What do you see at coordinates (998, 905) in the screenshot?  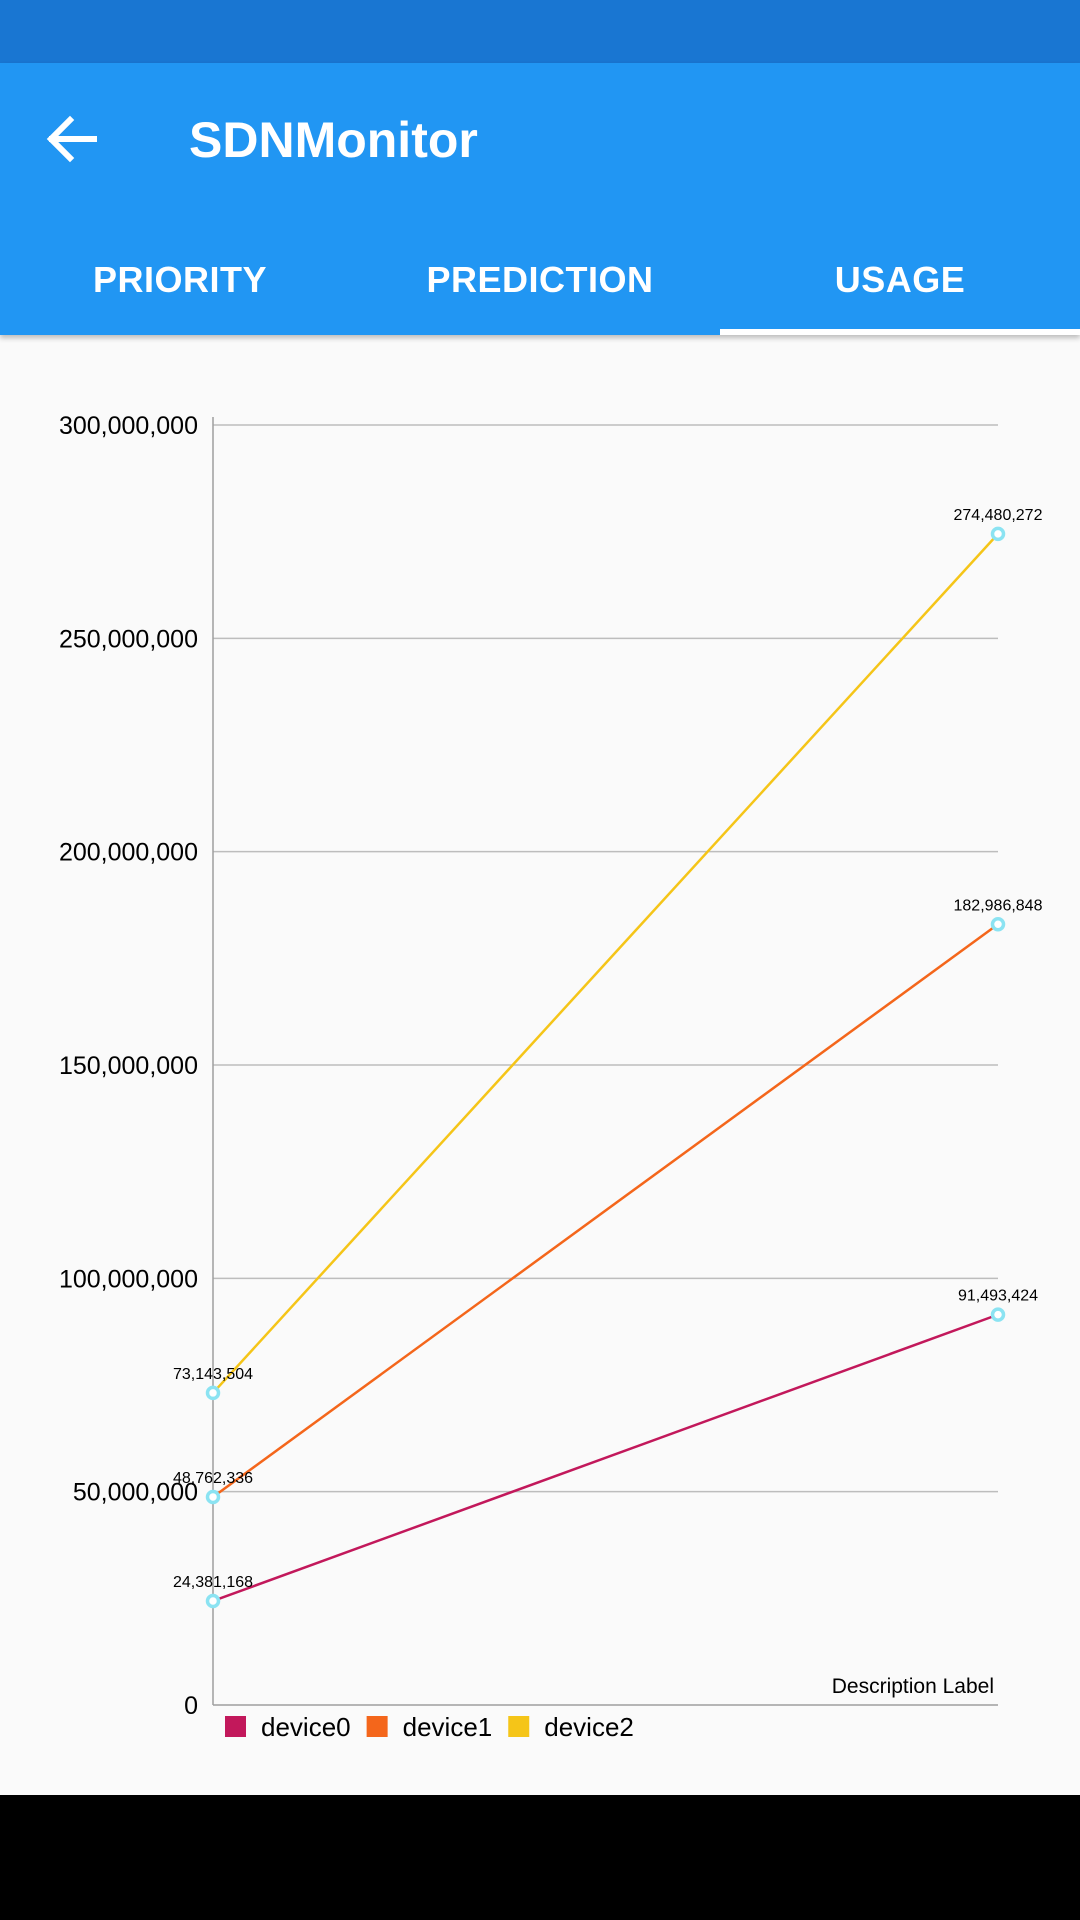 I see `data-value-label: 182,986,848` at bounding box center [998, 905].